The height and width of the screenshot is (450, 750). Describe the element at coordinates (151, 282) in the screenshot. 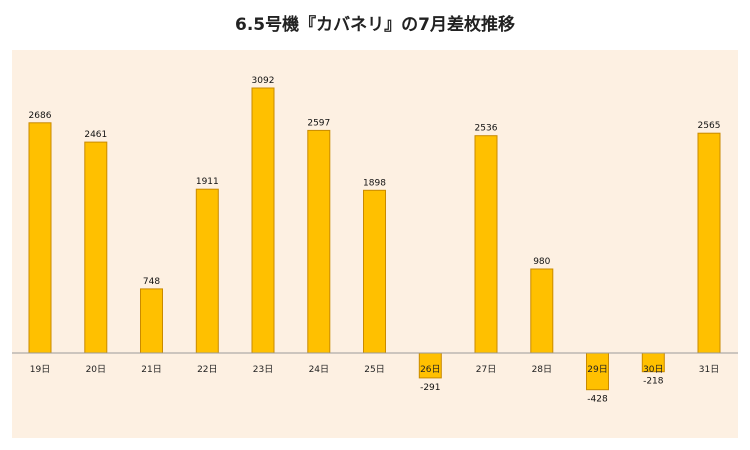

I see `data-label: 748` at that location.